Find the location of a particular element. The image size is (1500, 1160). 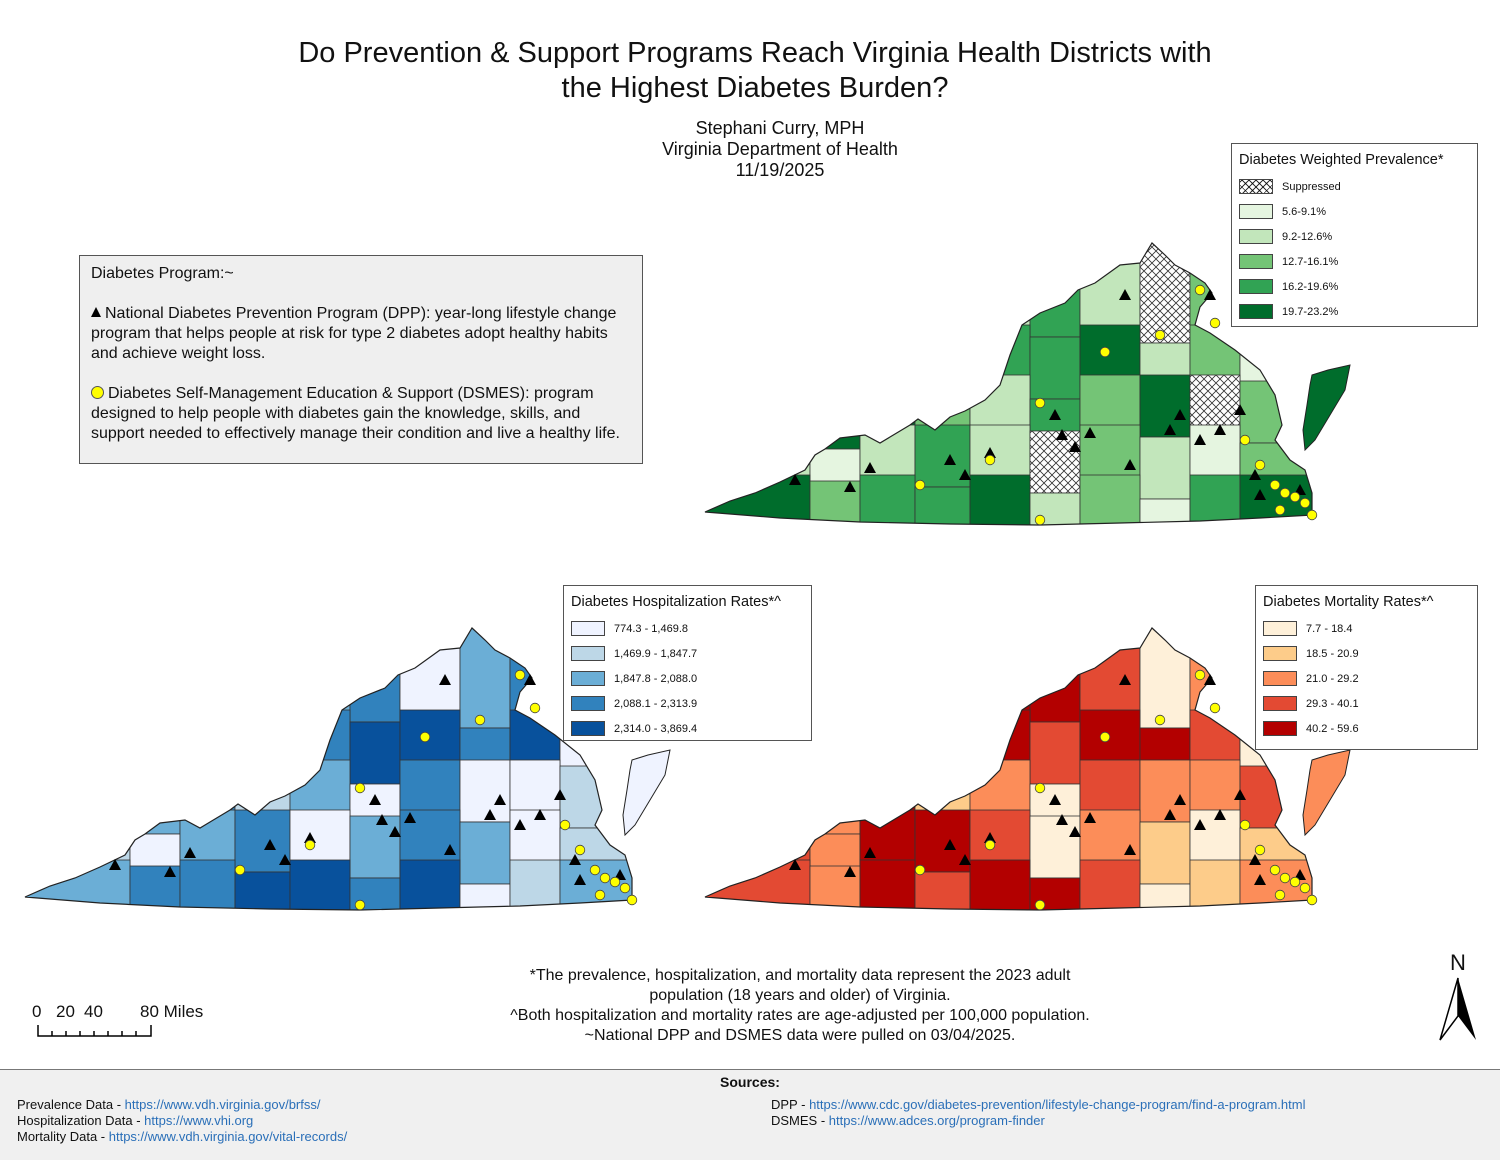

north-arrow-icon is located at coordinates (1457, 1009).